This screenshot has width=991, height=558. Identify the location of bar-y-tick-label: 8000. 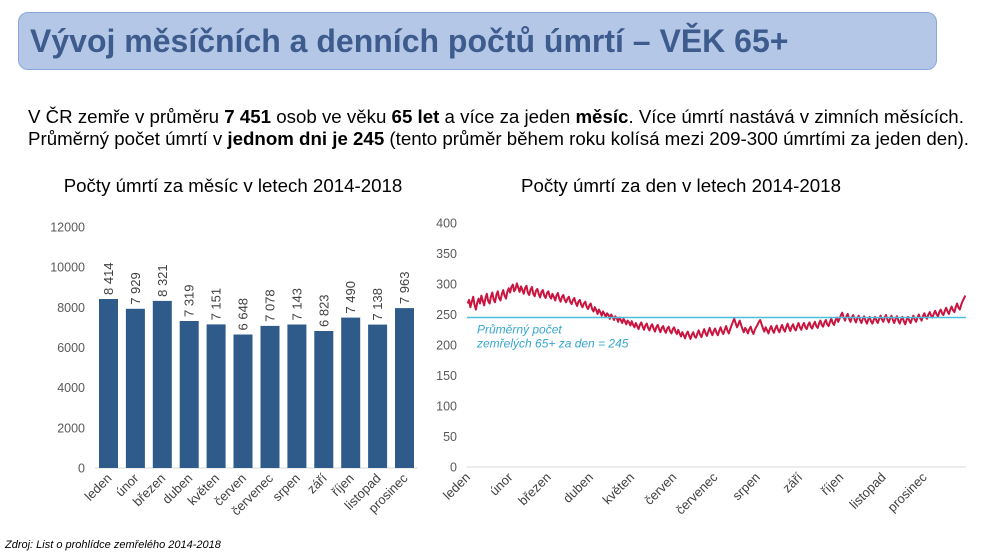
(71, 308).